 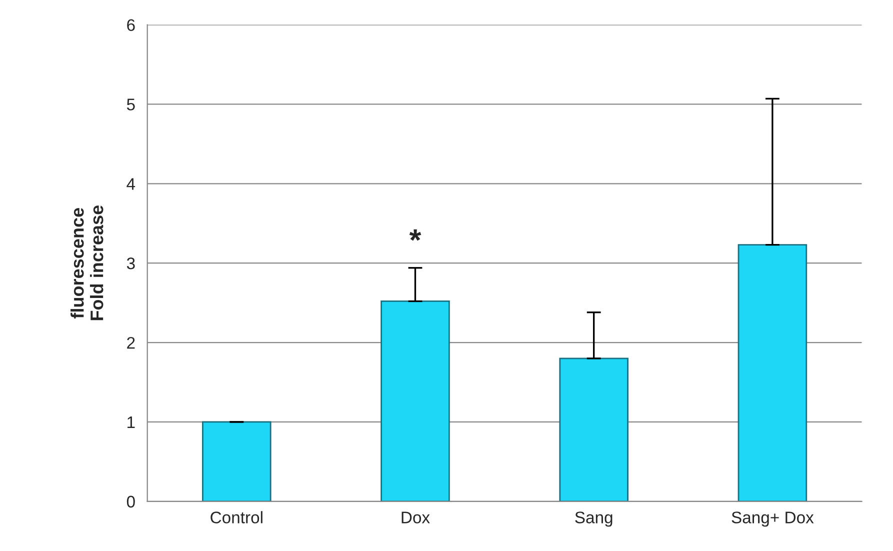 I want to click on y-tick-label: 3, so click(x=130, y=264).